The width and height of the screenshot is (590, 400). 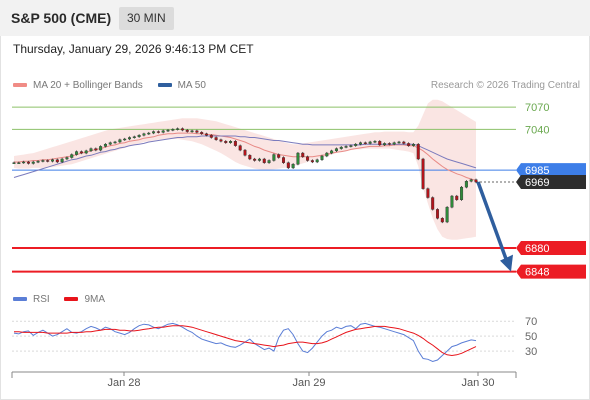 I want to click on price-label-6848: 6848, so click(x=537, y=273).